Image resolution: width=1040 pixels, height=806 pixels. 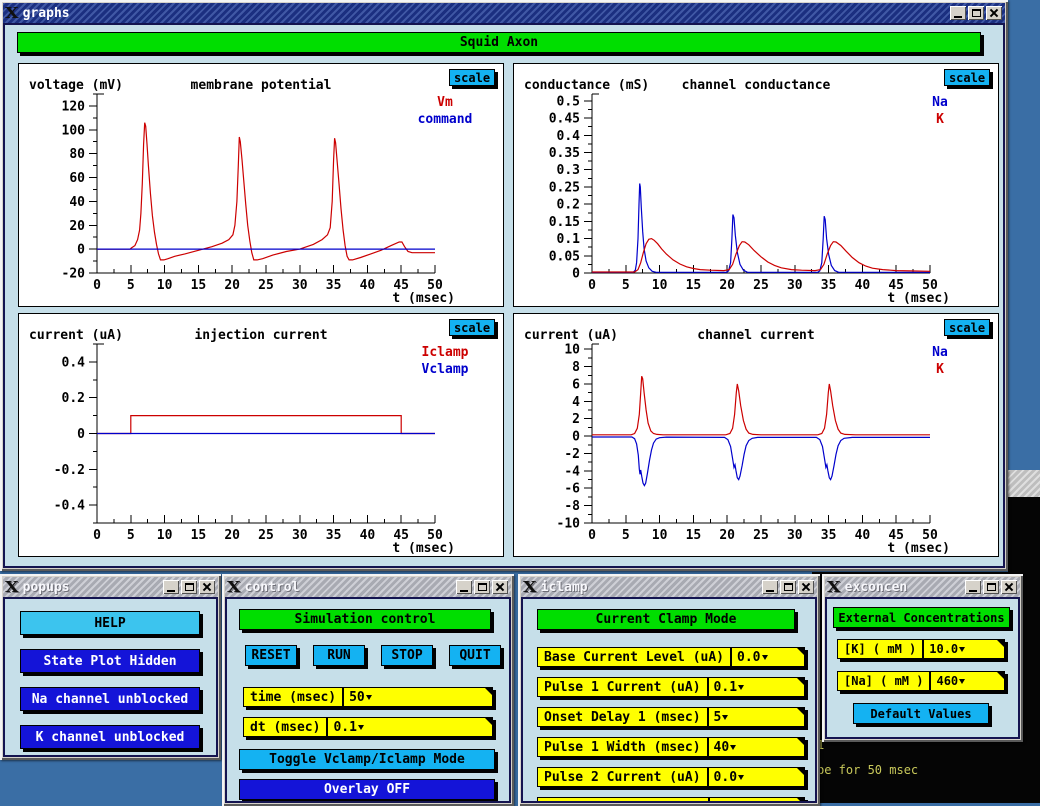 What do you see at coordinates (367, 789) in the screenshot?
I see `overlay-button: Overlay OFF` at bounding box center [367, 789].